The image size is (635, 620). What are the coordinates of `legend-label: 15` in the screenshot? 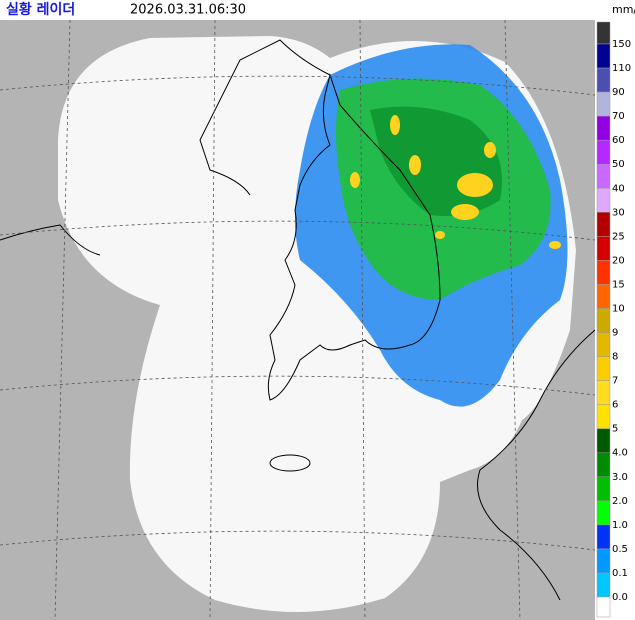 It's located at (618, 284).